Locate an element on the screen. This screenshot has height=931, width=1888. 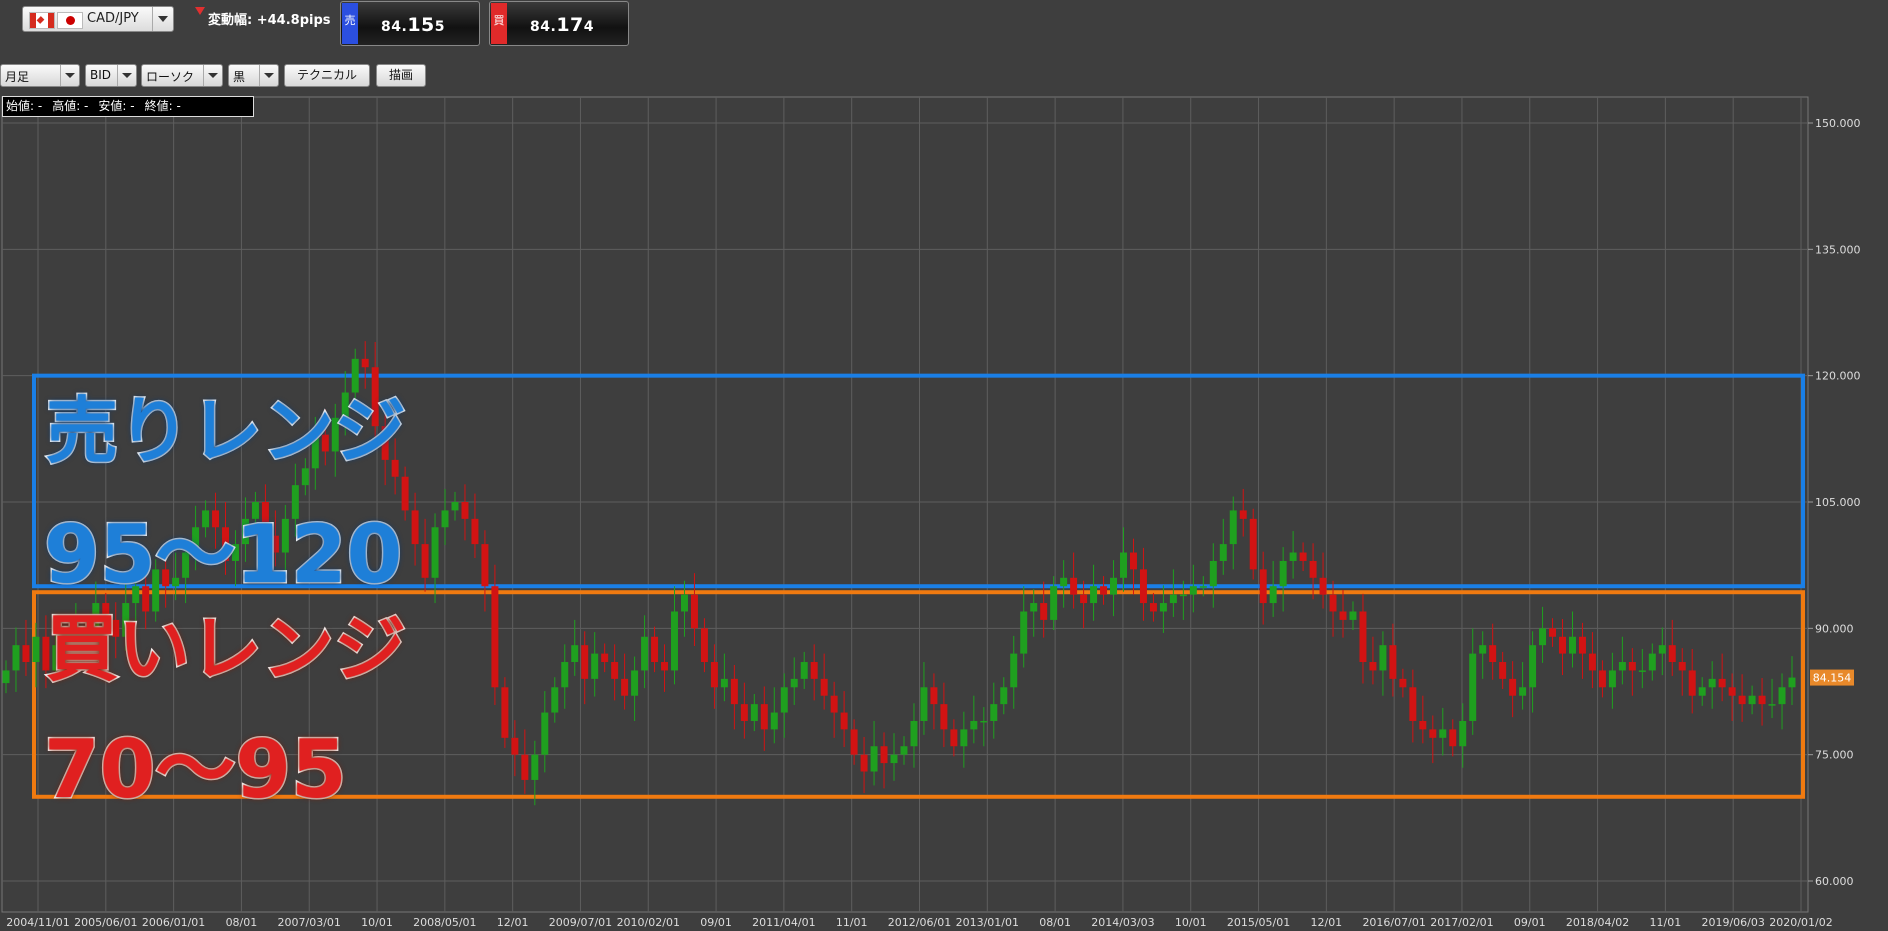
x-tick-label: 12/01 is located at coordinates (1326, 922).